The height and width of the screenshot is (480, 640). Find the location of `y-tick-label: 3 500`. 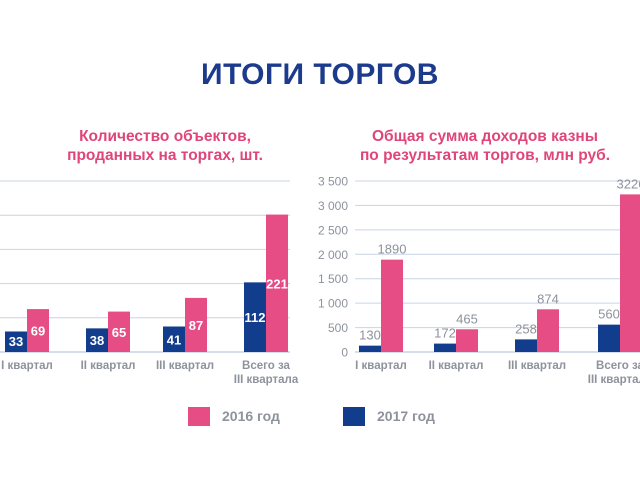

y-tick-label: 3 500 is located at coordinates (333, 182).